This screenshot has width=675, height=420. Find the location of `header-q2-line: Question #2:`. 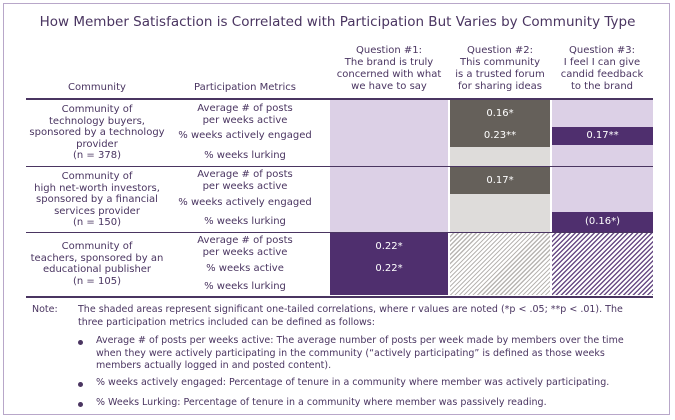

header-q2-line: Question #2: is located at coordinates (499, 50).